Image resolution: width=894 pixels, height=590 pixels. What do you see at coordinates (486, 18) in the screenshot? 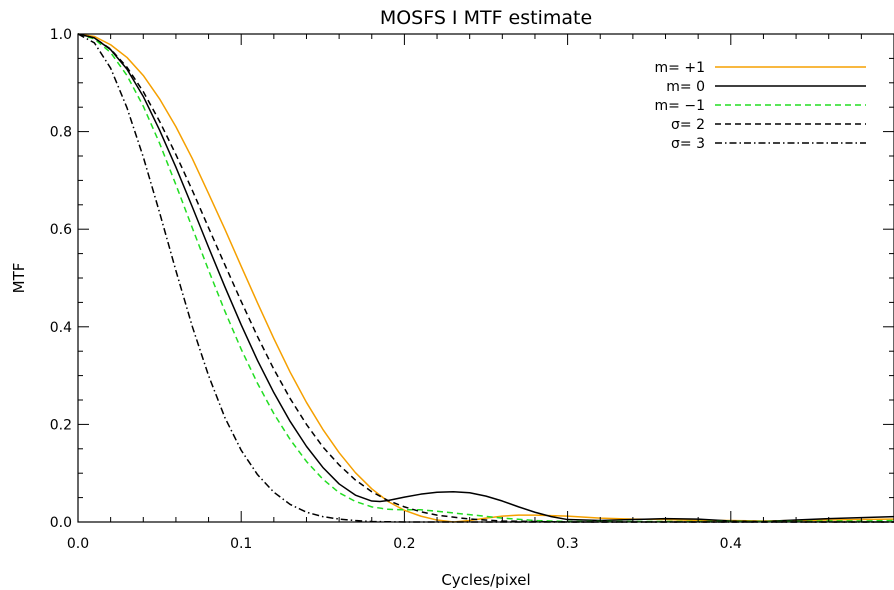
I see `chart-title: MOSFS I MTF estimate` at bounding box center [486, 18].